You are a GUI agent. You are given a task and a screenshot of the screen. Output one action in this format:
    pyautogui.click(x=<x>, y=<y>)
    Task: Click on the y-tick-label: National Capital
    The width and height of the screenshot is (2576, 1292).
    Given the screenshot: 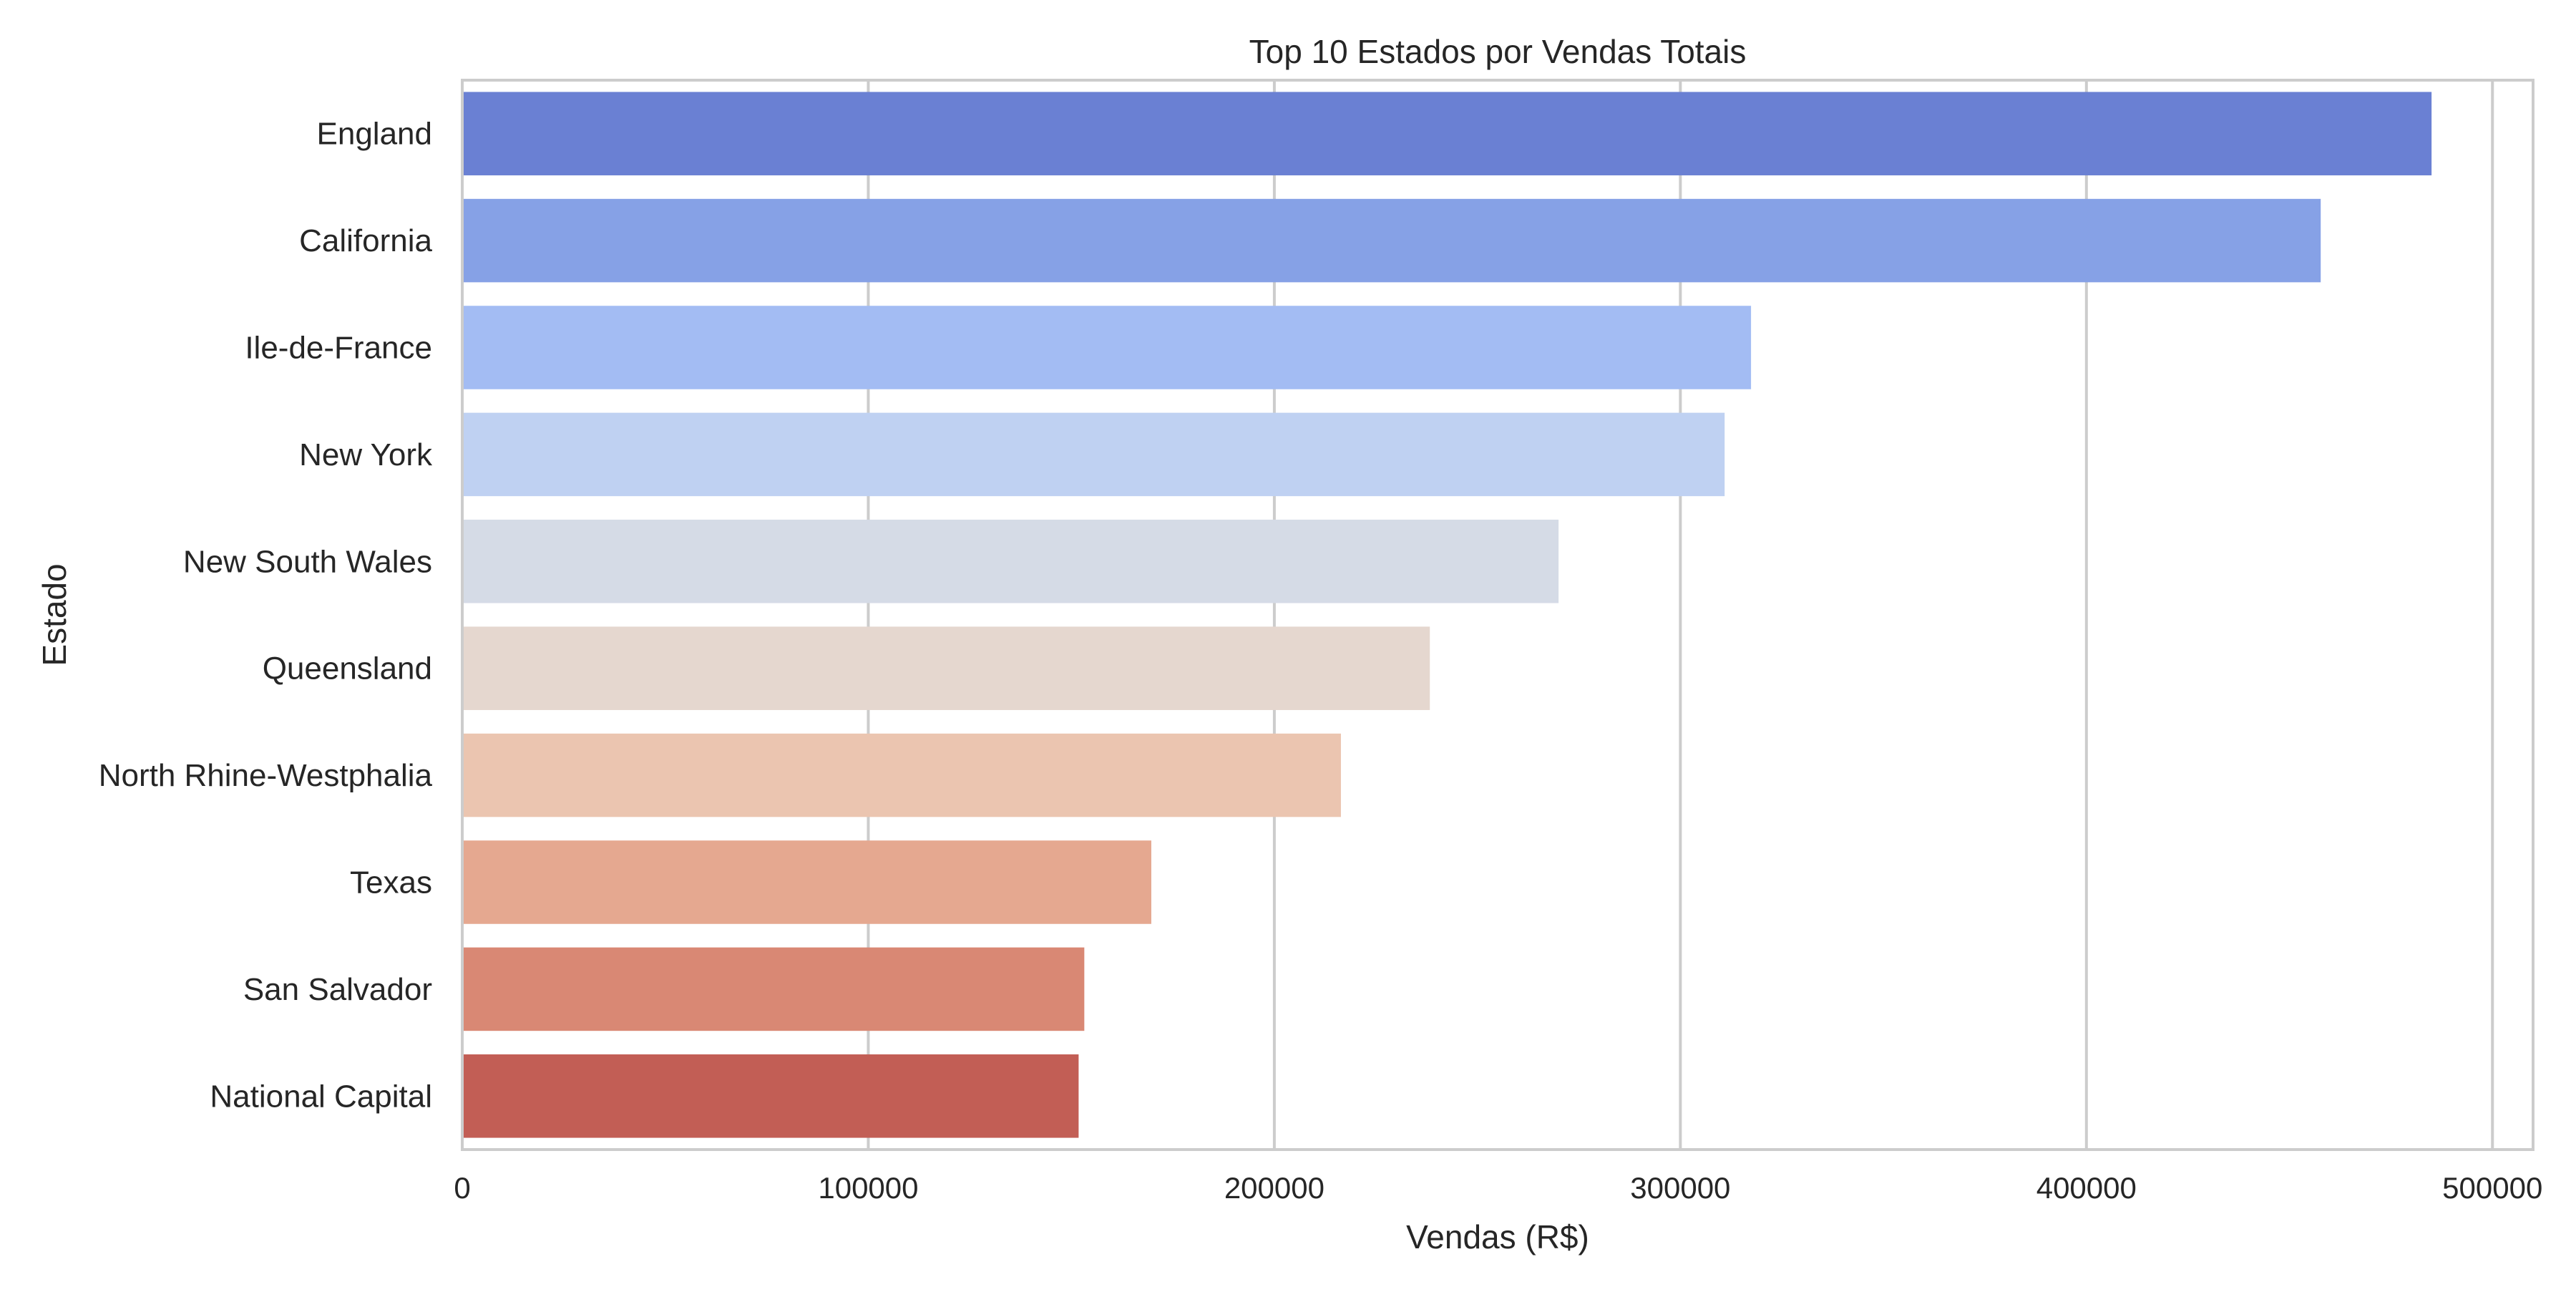 What is the action you would take?
    pyautogui.click(x=321, y=1096)
    